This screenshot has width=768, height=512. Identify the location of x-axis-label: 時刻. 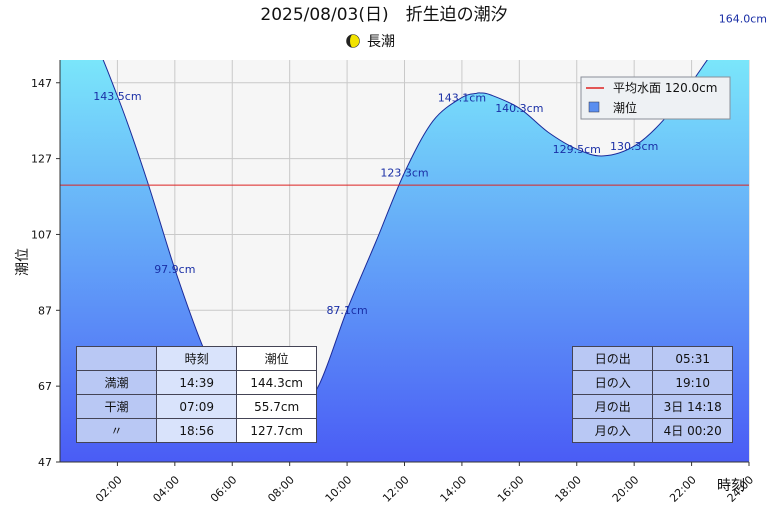
(731, 486).